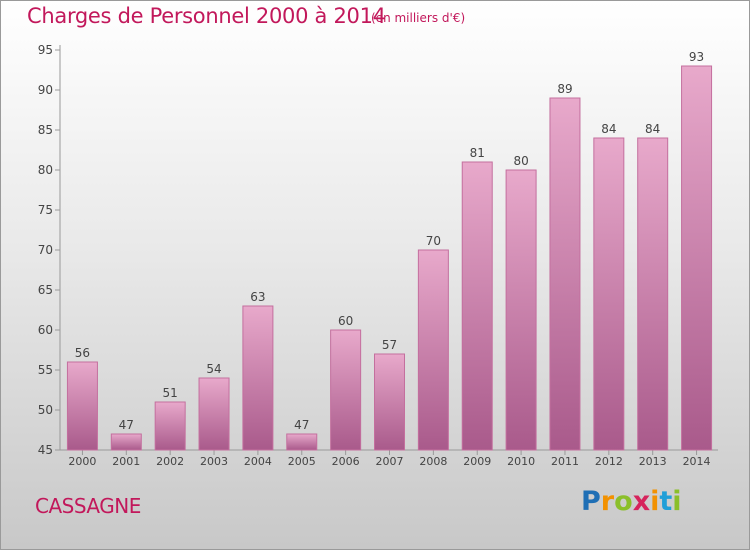 The image size is (750, 550). What do you see at coordinates (45, 250) in the screenshot?
I see `y-tick-label: 70` at bounding box center [45, 250].